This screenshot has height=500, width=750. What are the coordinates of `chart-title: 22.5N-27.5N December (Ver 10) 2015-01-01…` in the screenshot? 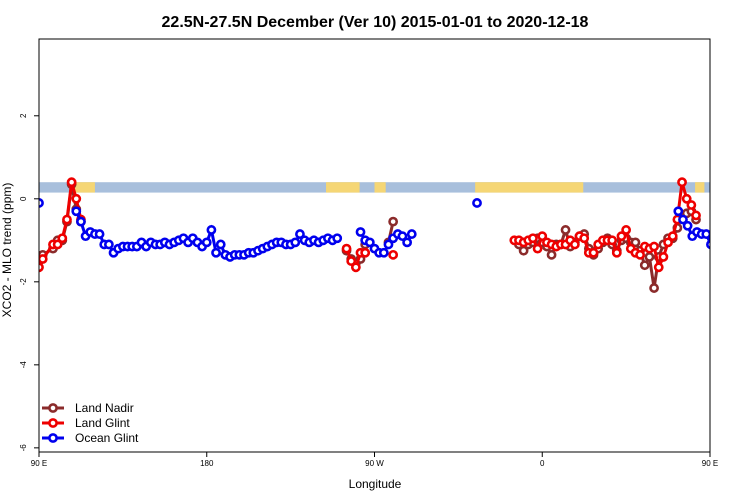 It's located at (375, 22).